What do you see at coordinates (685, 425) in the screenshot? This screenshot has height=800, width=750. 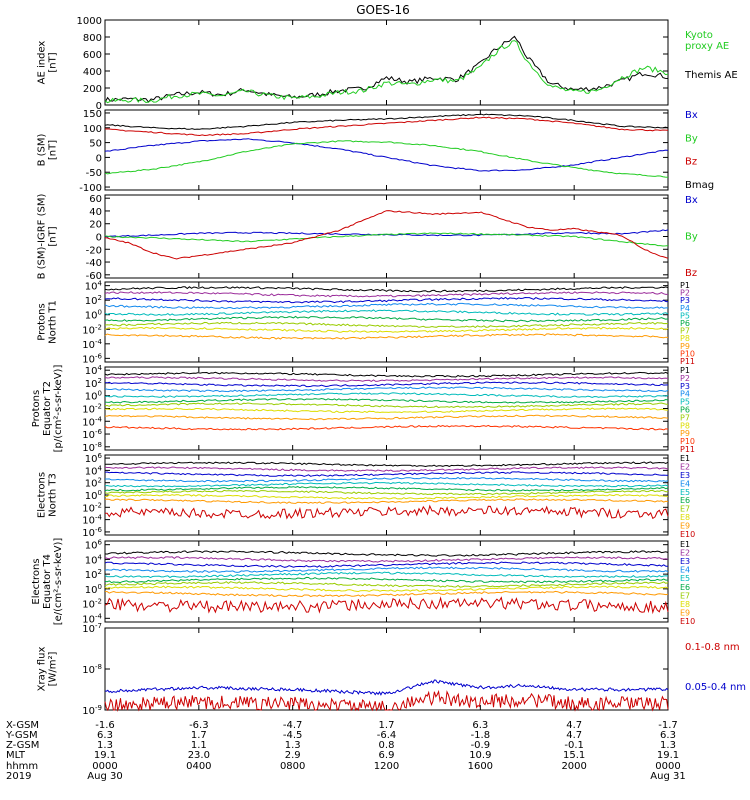 I see `channel-label-p8: P8` at bounding box center [685, 425].